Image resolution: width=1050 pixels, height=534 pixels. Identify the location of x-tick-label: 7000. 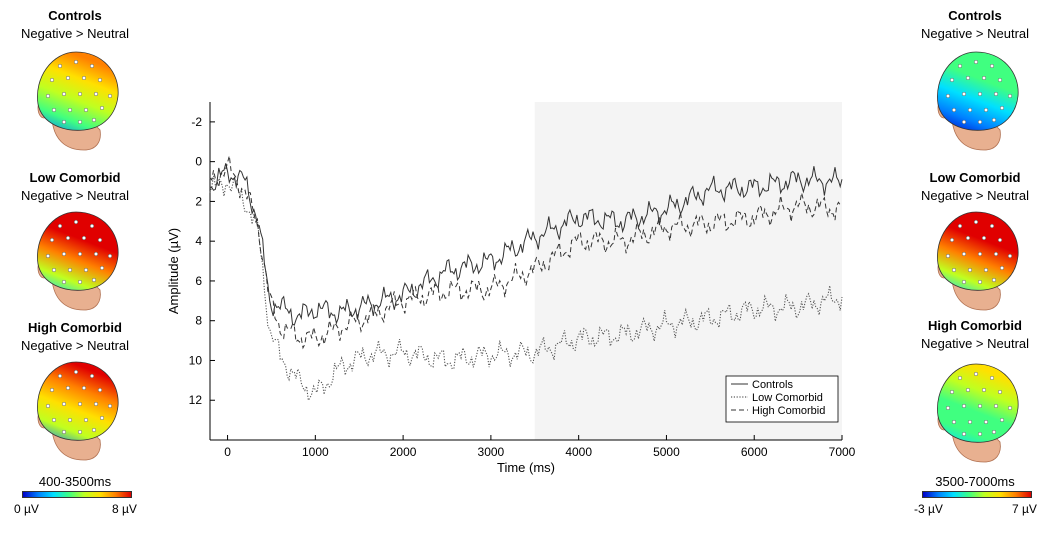
(842, 452).